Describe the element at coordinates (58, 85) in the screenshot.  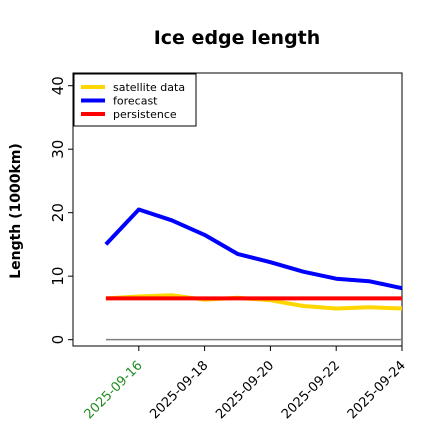
I see `y-tick-label: 40` at that location.